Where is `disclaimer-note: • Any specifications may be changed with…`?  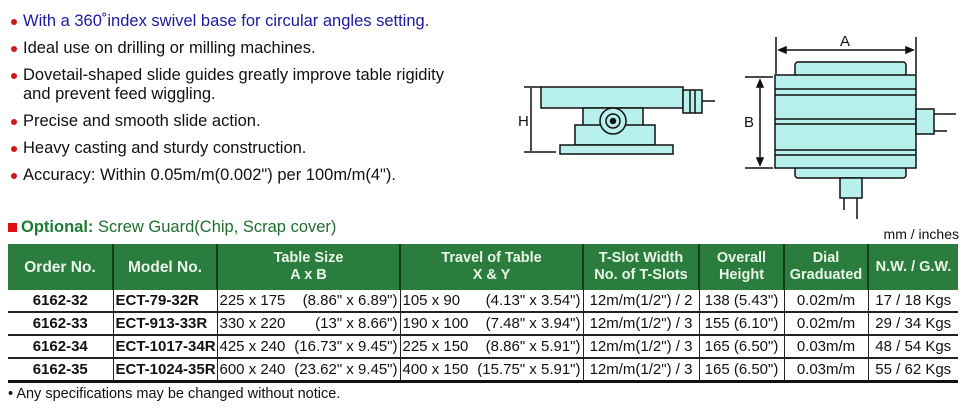
disclaimer-note: • Any specifications may be changed with… is located at coordinates (174, 394).